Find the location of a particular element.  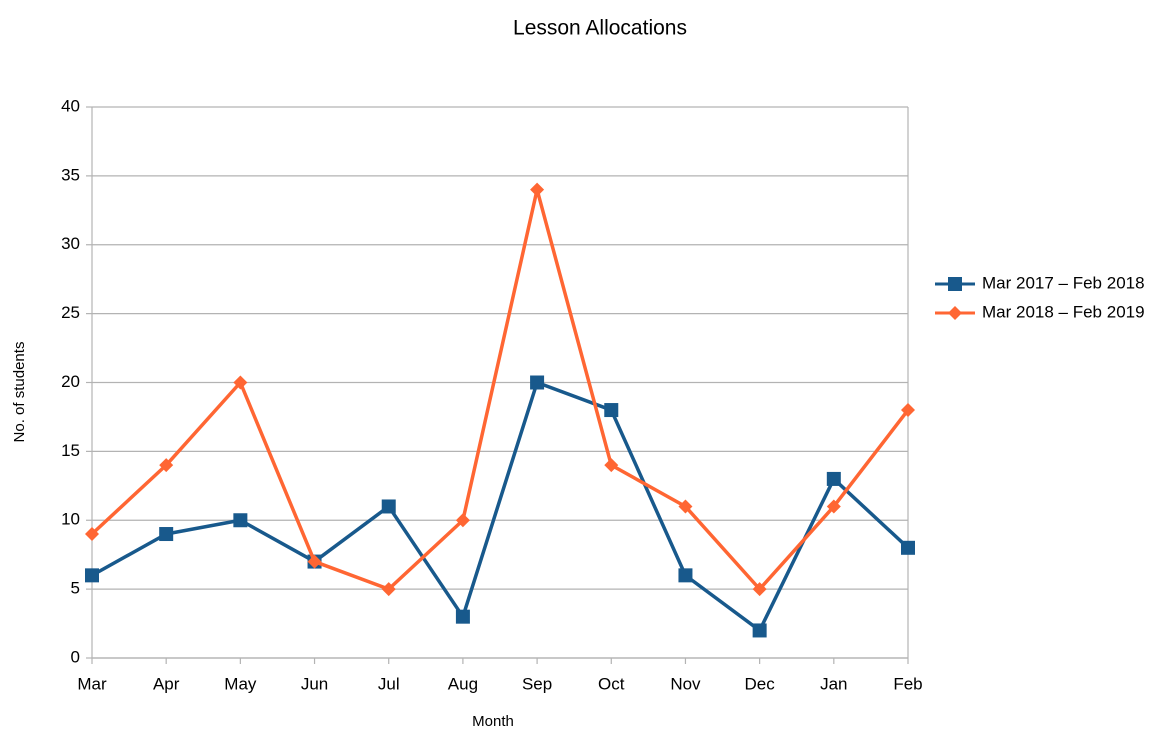

y-tick-label: 25 is located at coordinates (70, 312).